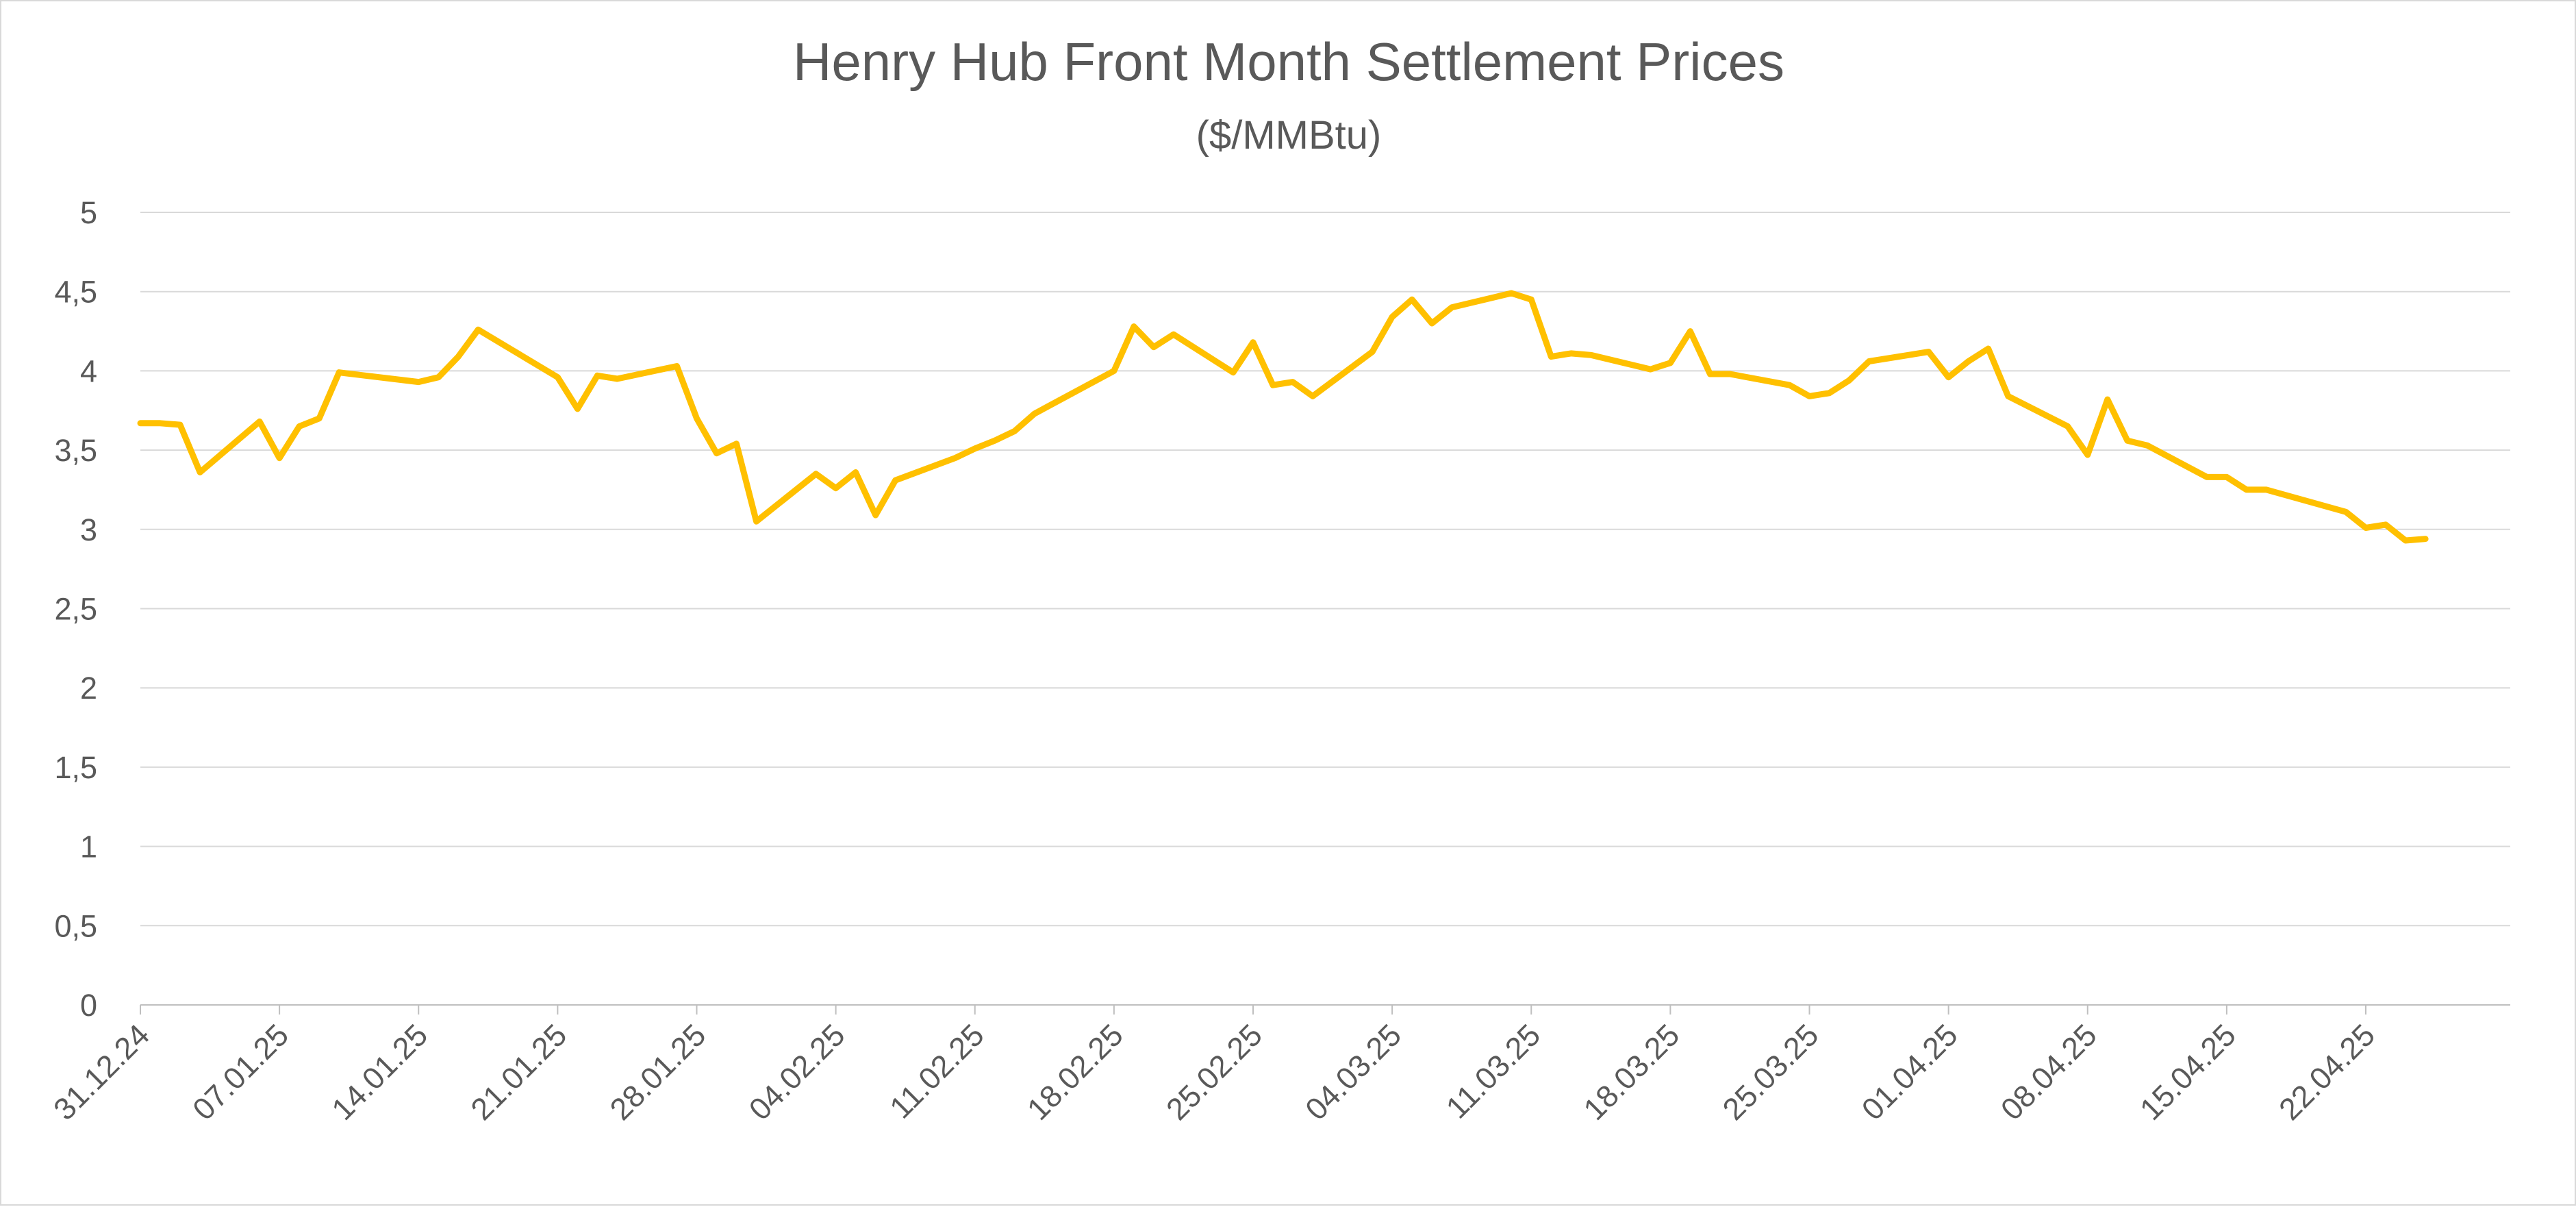 Image resolution: width=2576 pixels, height=1207 pixels. Describe the element at coordinates (658, 1072) in the screenshot. I see `x-tick-label: 28.01.25` at that location.